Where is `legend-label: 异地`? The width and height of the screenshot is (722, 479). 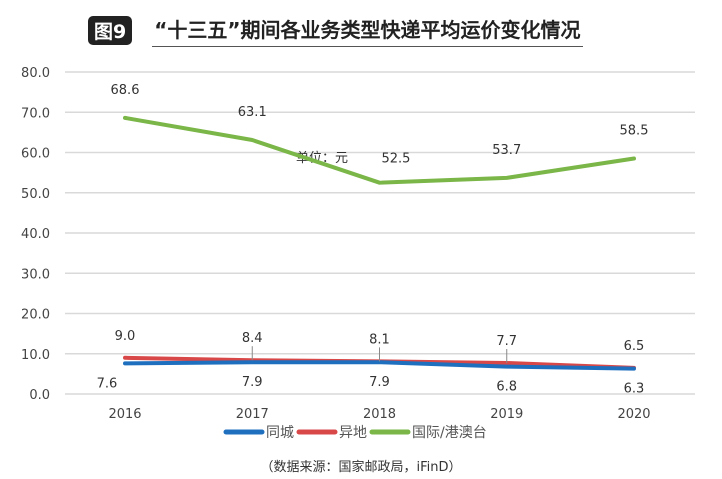
legend-label: 异地 is located at coordinates (353, 433).